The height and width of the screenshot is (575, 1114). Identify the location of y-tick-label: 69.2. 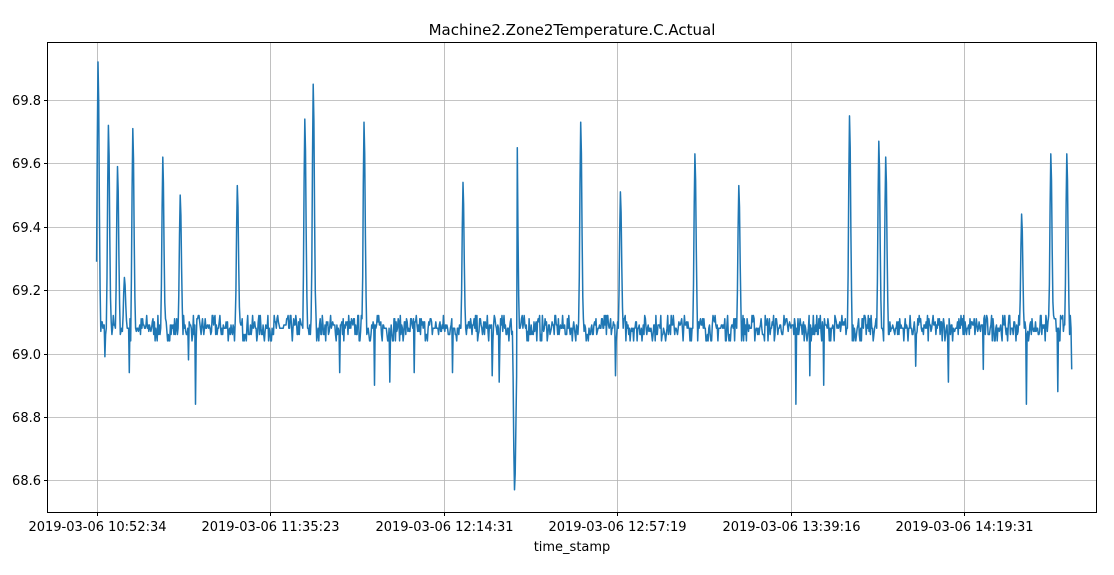
(26, 291).